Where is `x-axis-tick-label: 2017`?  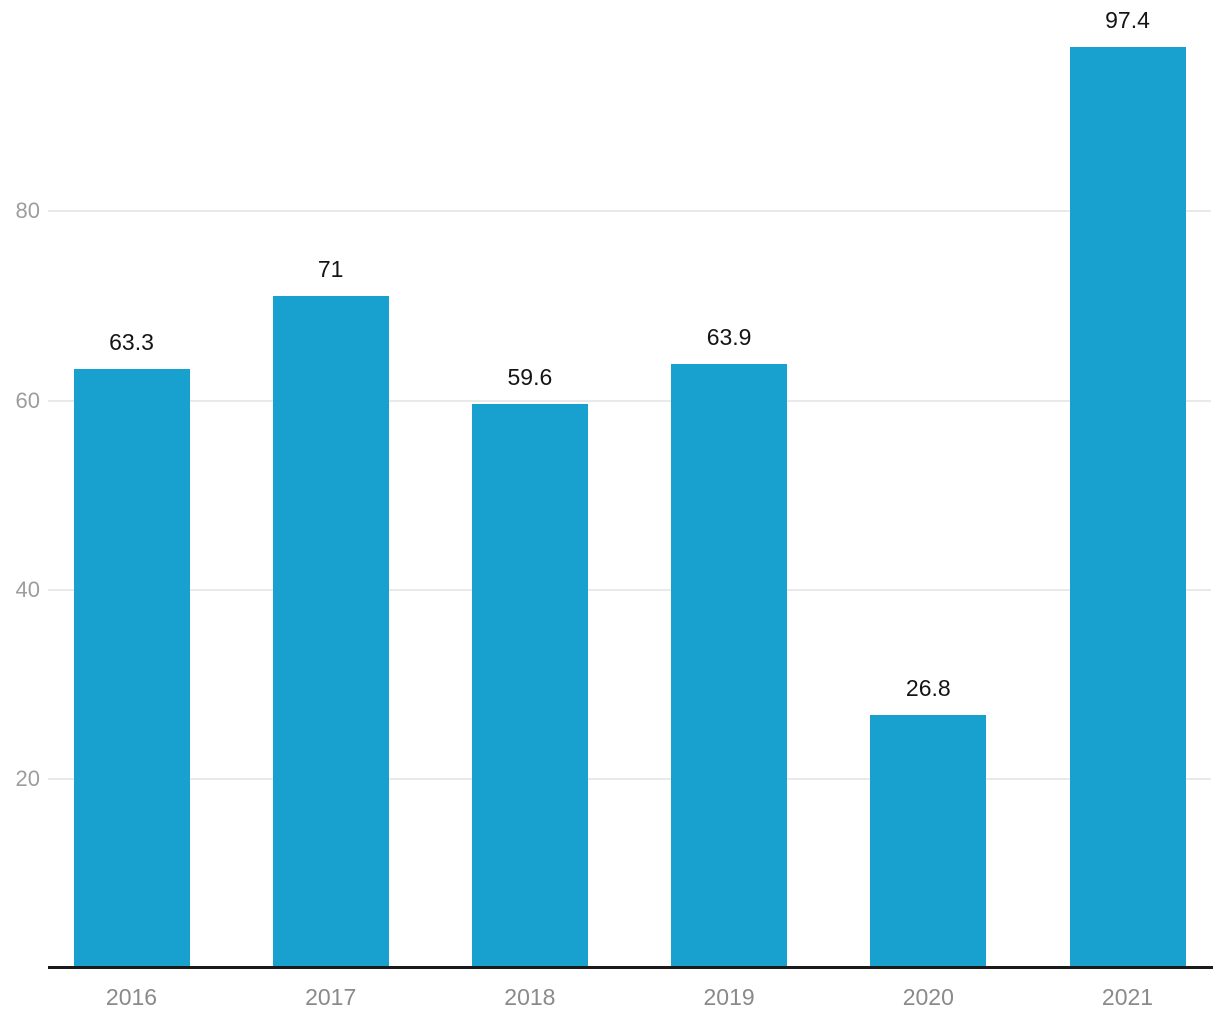 x-axis-tick-label: 2017 is located at coordinates (331, 997).